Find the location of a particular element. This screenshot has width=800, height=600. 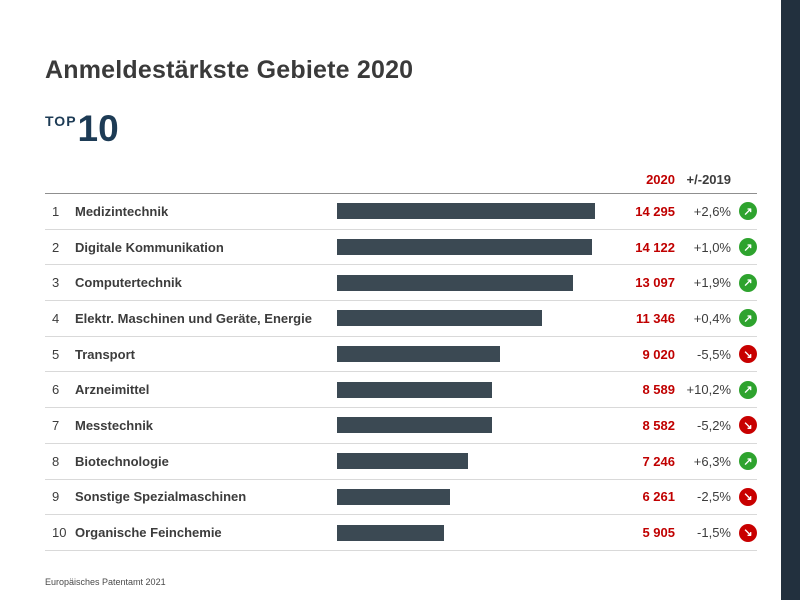

category-label: Computertechnik is located at coordinates (128, 283).